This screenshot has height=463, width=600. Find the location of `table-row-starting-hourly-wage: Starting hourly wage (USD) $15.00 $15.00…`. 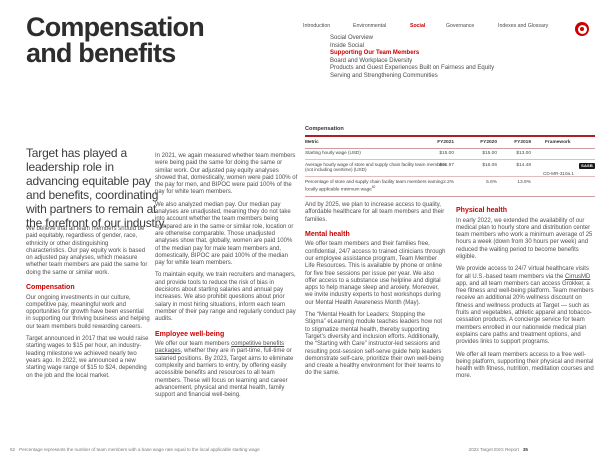

table-row-starting-hourly-wage: Starting hourly wage (USD) $15.00 $15.00… is located at coordinates (450, 155).